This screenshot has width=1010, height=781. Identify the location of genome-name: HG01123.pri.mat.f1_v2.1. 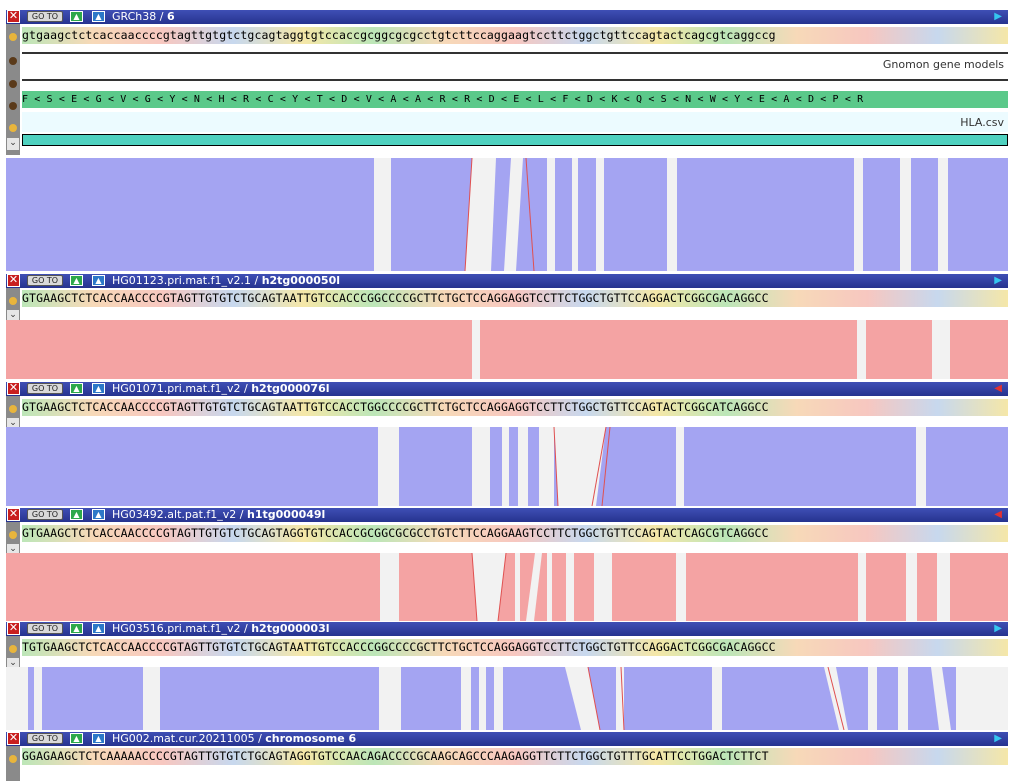
(181, 280).